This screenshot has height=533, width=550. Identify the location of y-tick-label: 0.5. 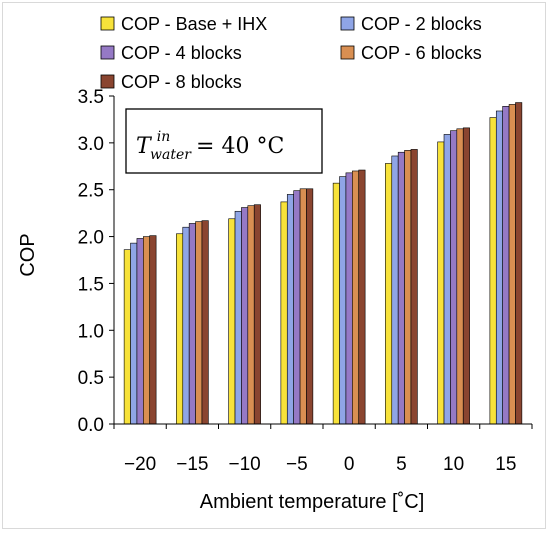
(91, 378).